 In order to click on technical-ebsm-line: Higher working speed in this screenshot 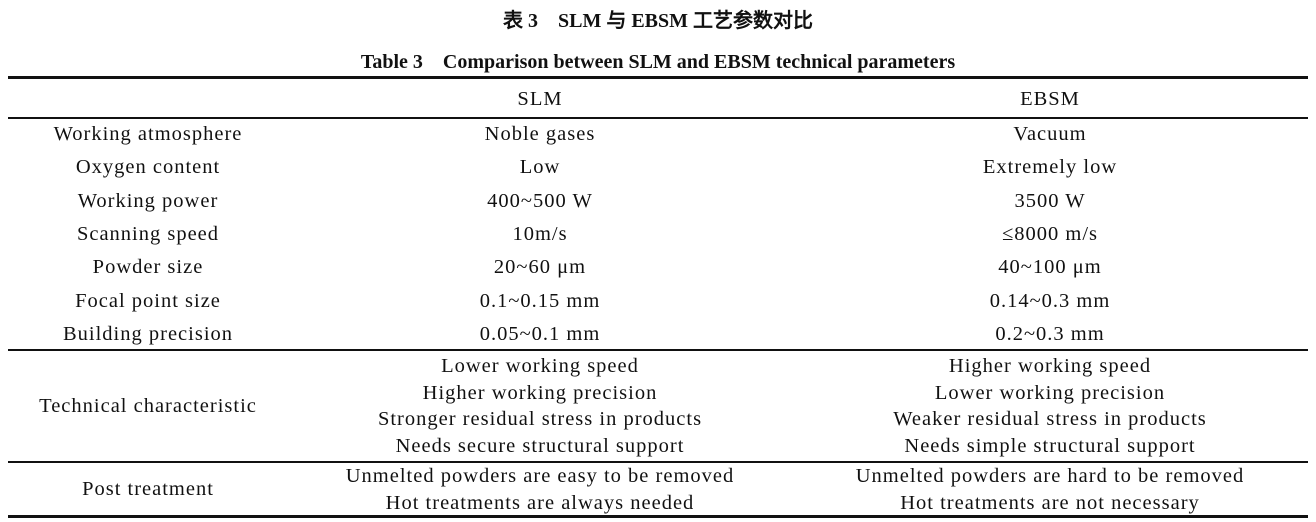, I will do `click(1050, 366)`.